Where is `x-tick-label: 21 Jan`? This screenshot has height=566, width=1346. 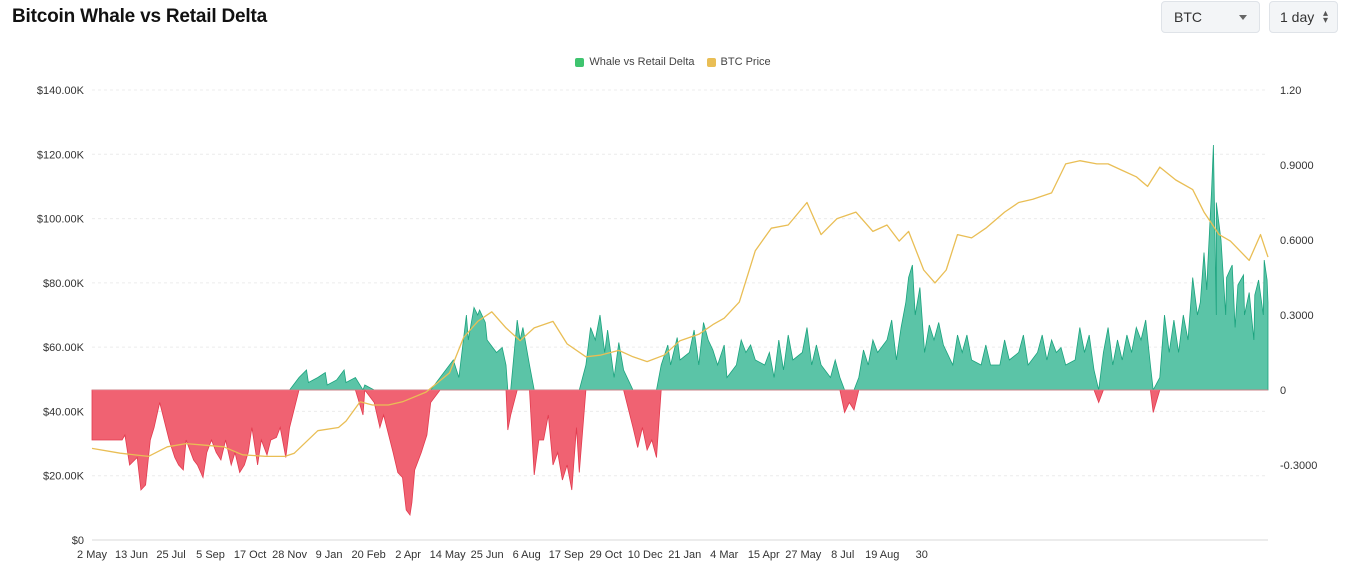
x-tick-label: 21 Jan is located at coordinates (684, 555).